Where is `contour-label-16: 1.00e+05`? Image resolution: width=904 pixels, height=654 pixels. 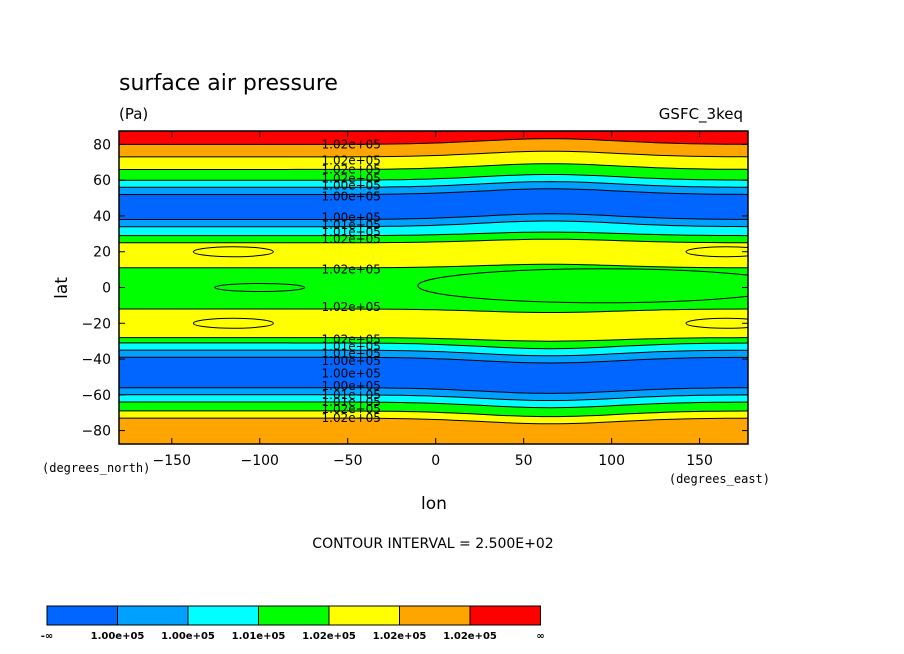
contour-label-16: 1.00e+05 is located at coordinates (351, 373).